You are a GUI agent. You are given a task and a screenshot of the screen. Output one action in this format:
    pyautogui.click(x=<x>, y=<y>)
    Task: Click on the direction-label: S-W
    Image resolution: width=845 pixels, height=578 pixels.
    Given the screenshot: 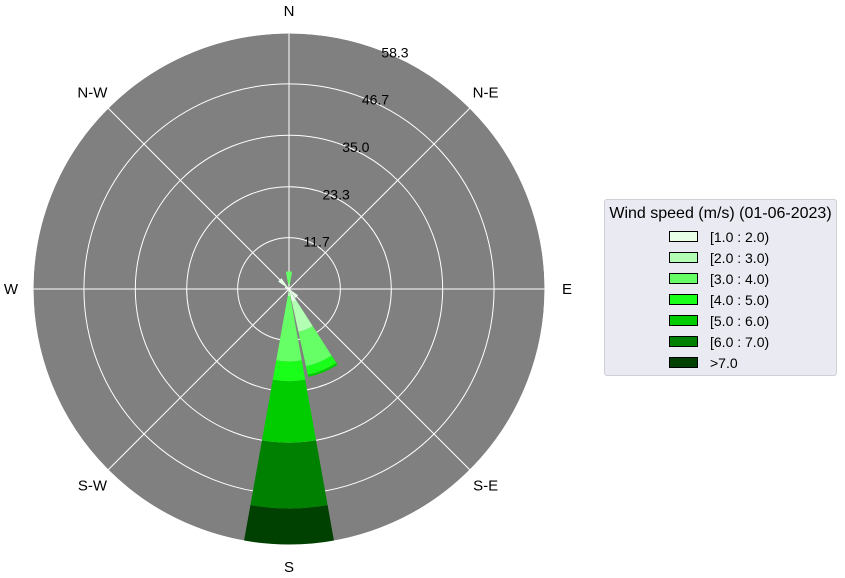 What is the action you would take?
    pyautogui.click(x=93, y=486)
    